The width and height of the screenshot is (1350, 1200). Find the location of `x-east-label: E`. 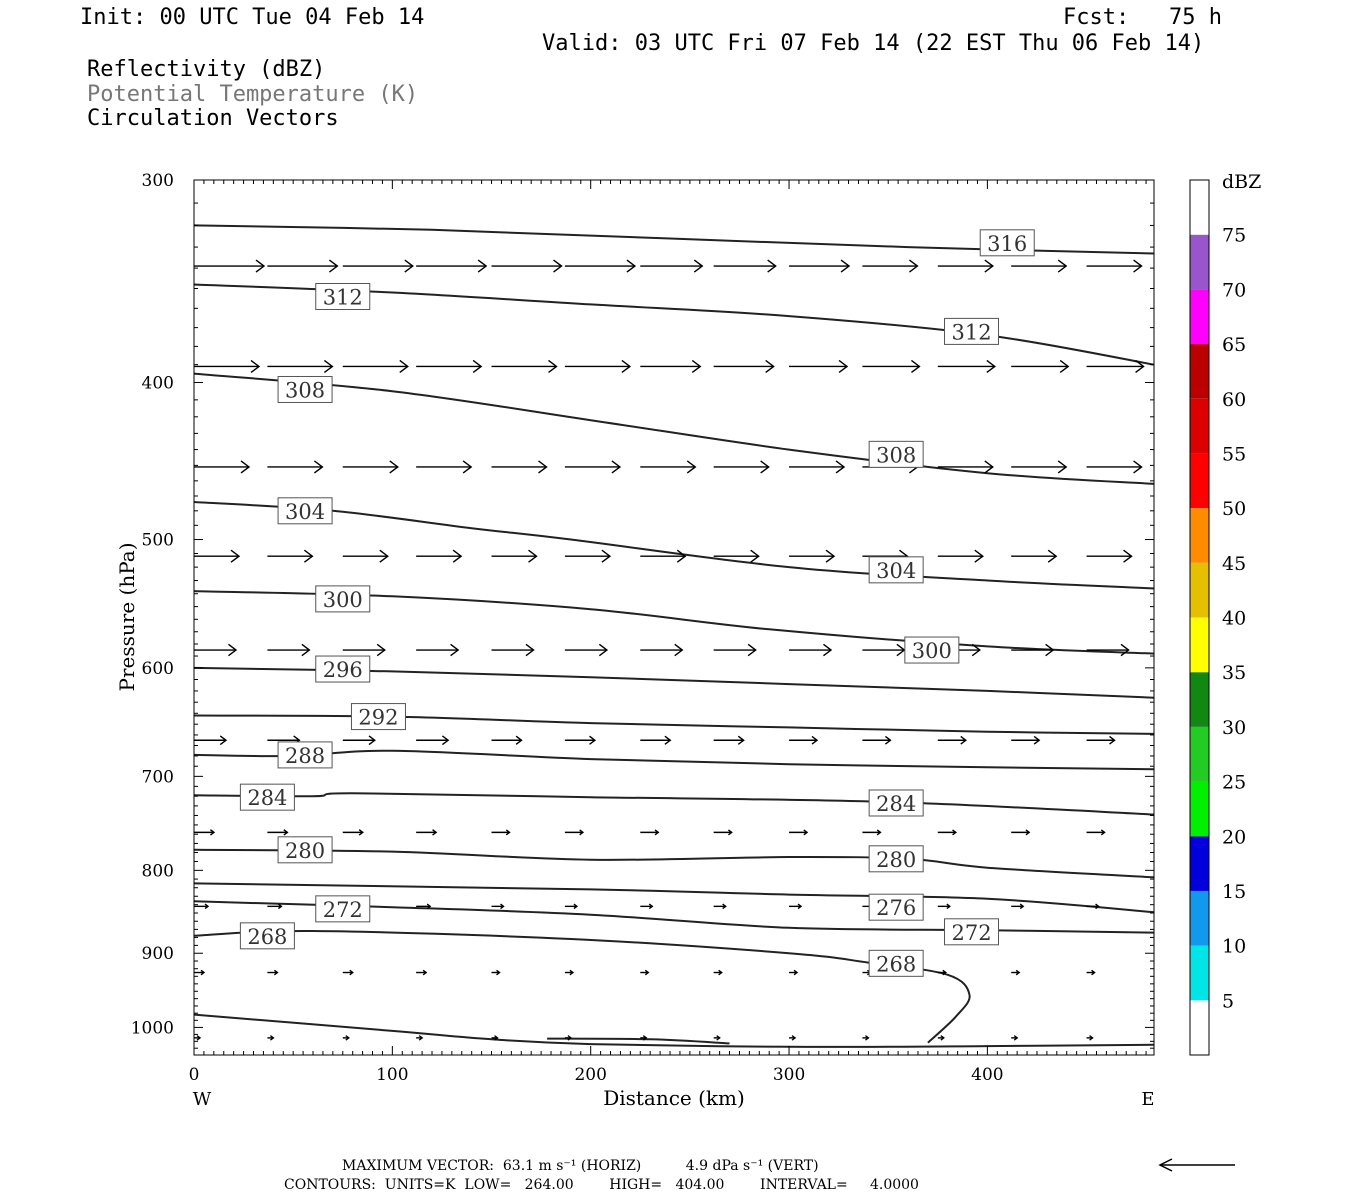

x-east-label: E is located at coordinates (1147, 1099).